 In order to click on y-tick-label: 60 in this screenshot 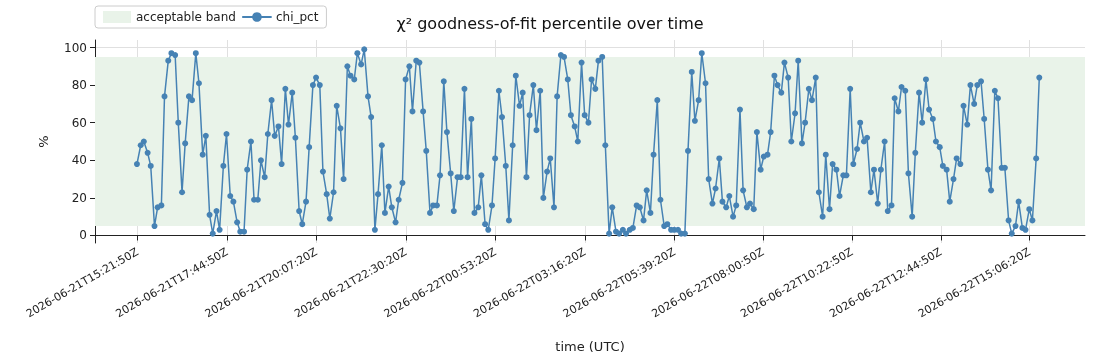, I will do `click(79, 122)`.